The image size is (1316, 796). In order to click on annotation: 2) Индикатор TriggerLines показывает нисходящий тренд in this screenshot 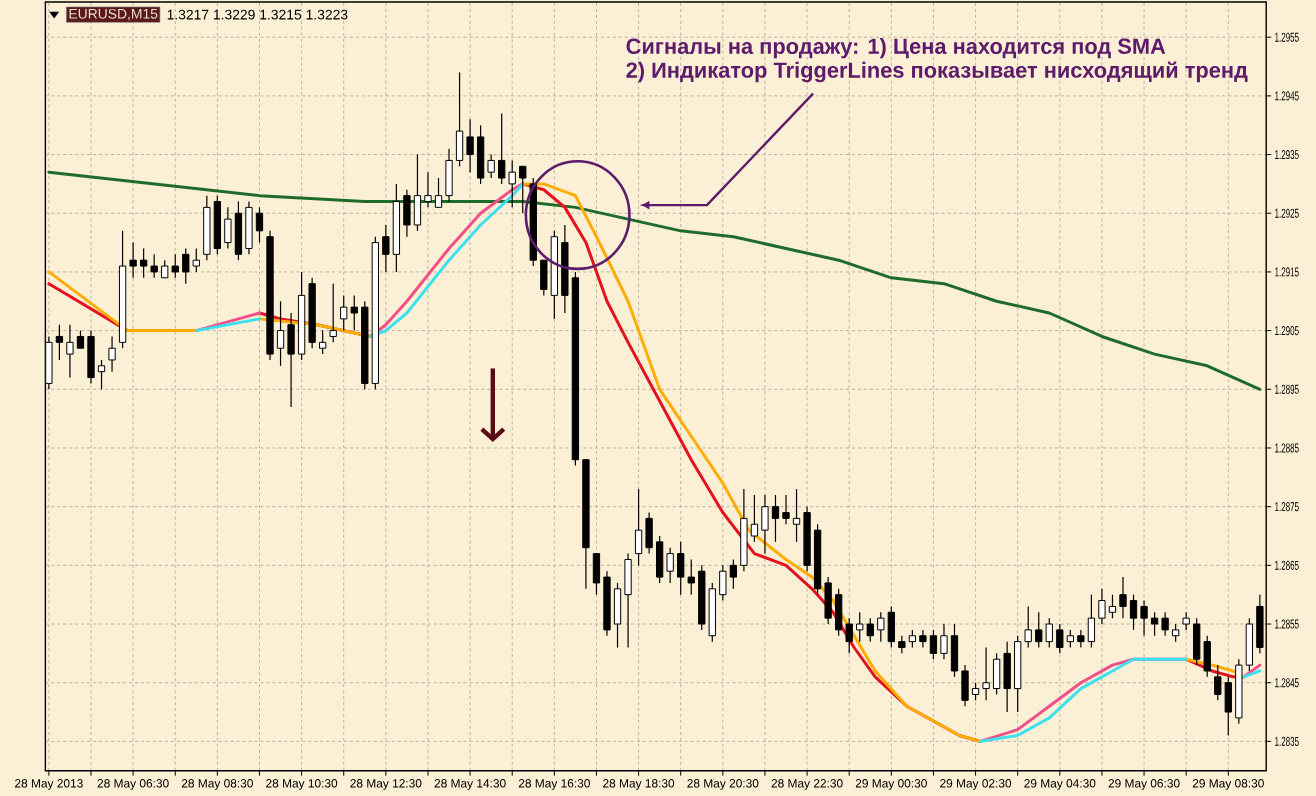, I will do `click(937, 71)`.